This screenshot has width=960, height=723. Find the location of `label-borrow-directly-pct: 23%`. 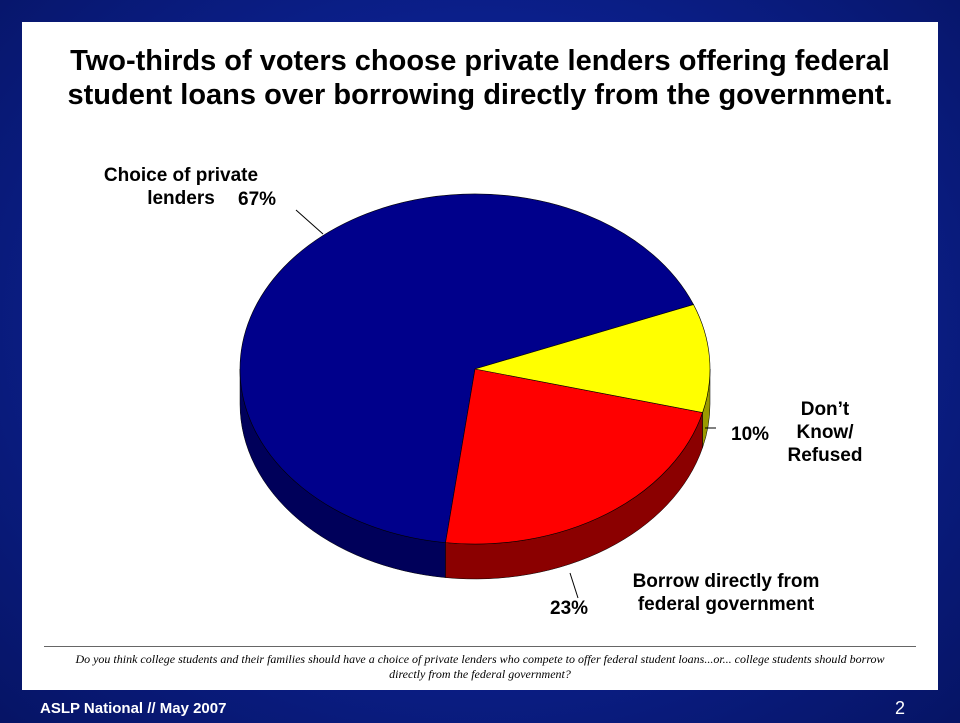

label-borrow-directly-pct: 23% is located at coordinates (569, 608).